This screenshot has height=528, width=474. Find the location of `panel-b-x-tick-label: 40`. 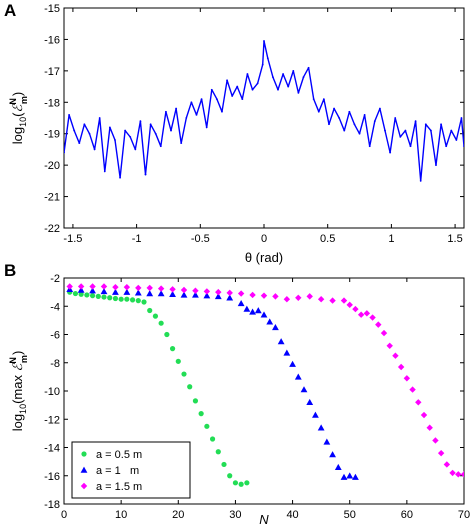

panel-b-x-tick-label: 40 is located at coordinates (292, 515).